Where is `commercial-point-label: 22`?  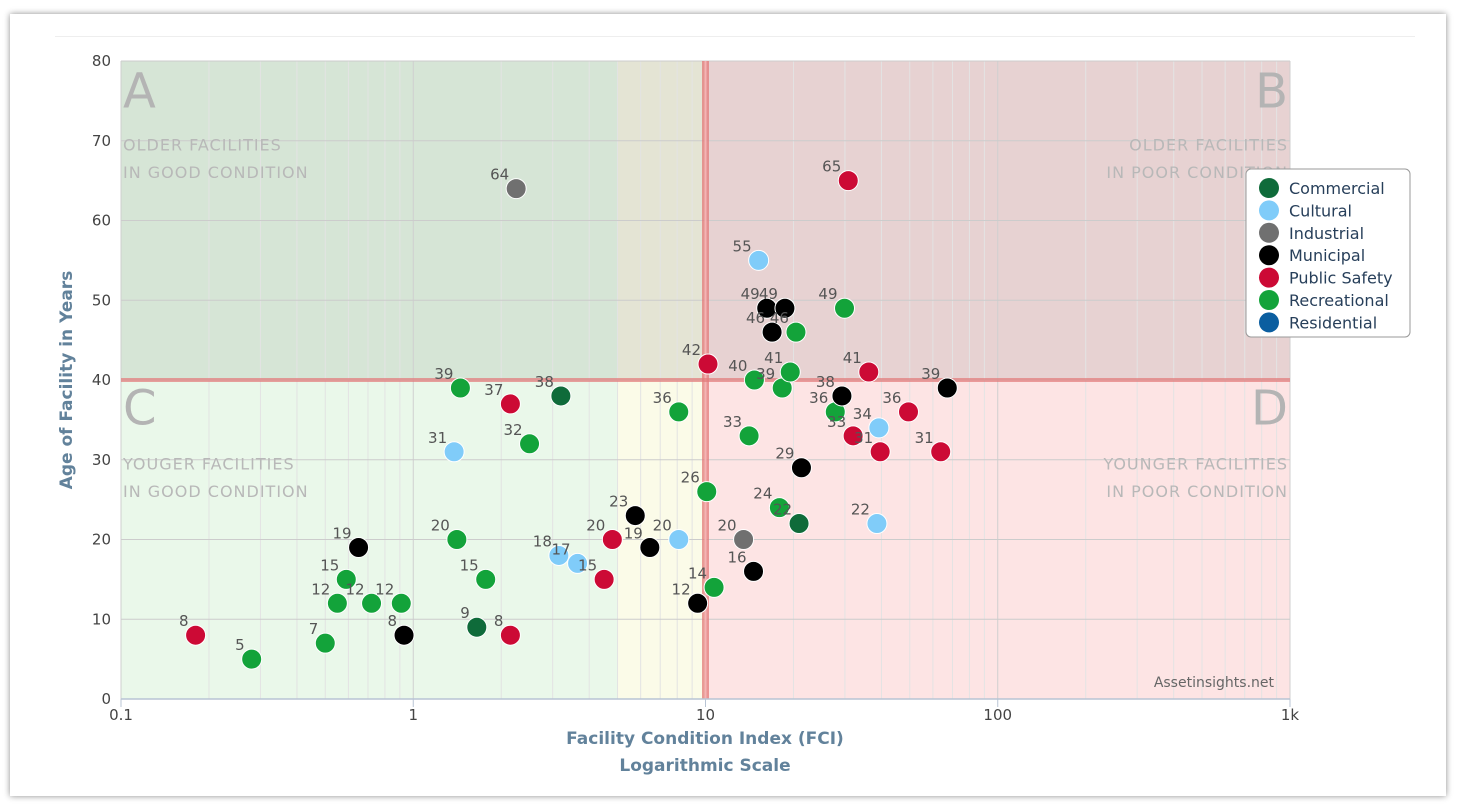
commercial-point-label: 22 is located at coordinates (782, 510).